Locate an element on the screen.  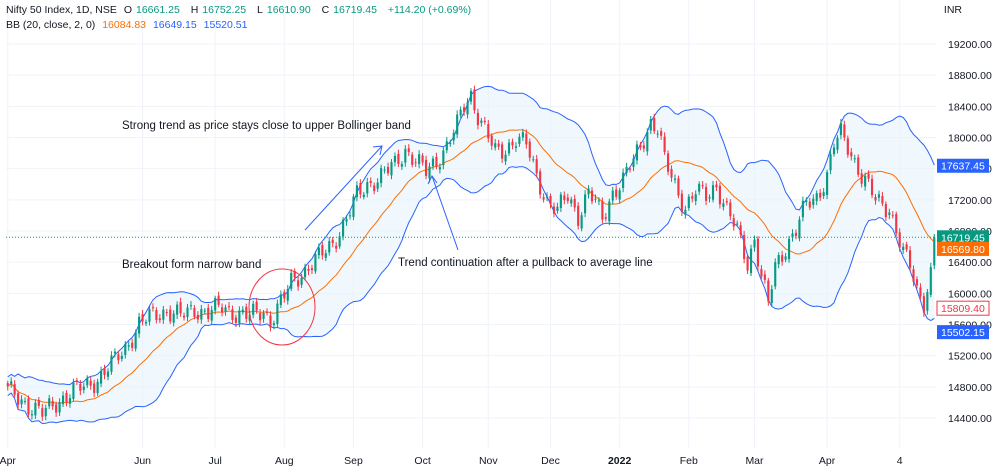
time-axis: Apr Jun Jul Aug Sep Oct Nov Dec 2022 Feb Mar Apr 4 is located at coordinates (451, 461).